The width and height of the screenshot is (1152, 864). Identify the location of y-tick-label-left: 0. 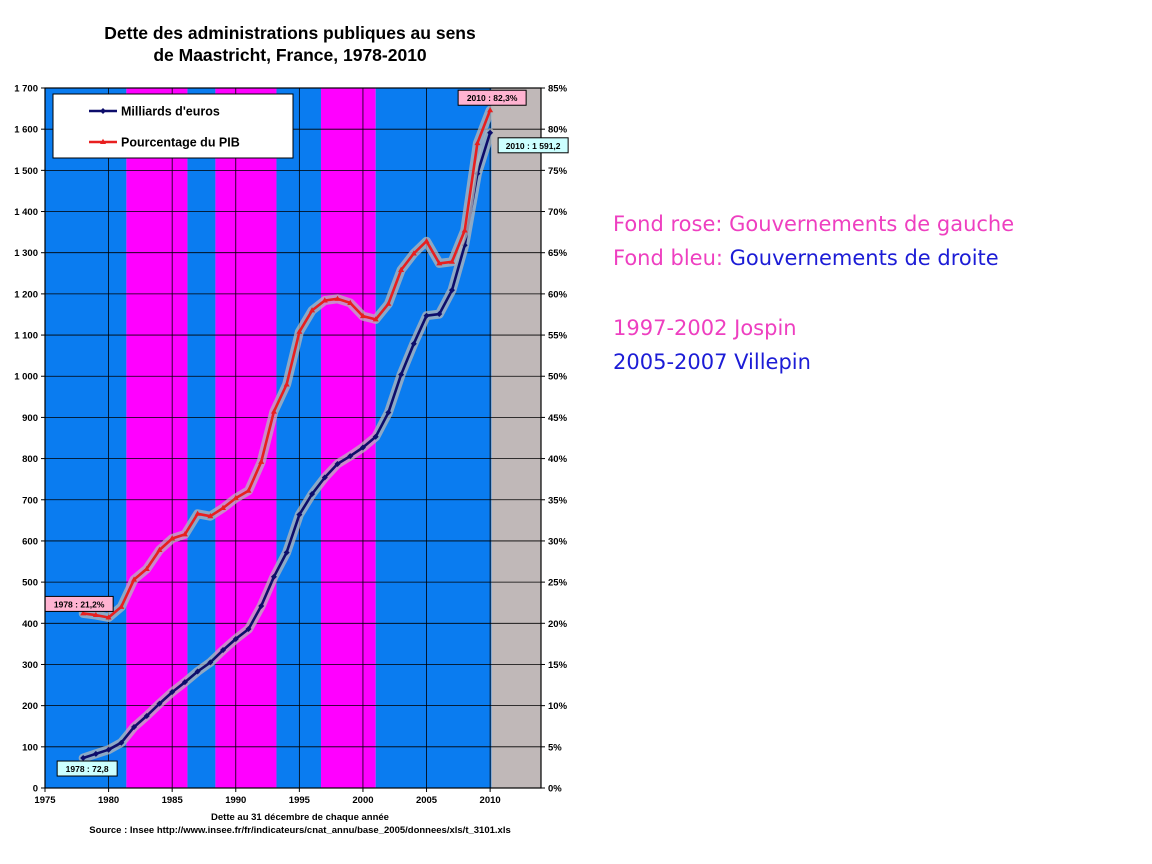
(35, 789).